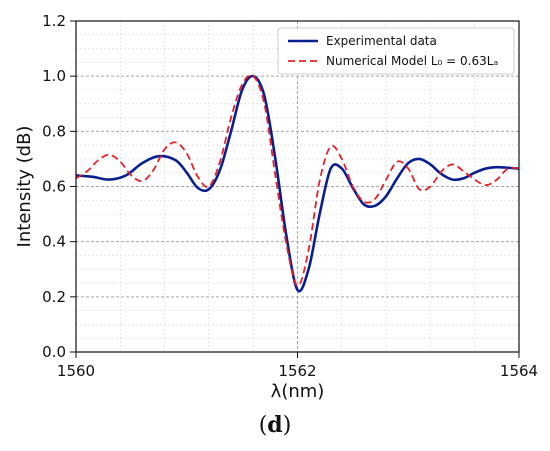 This screenshot has height=451, width=550. What do you see at coordinates (54, 131) in the screenshot?
I see `y-tick-label: 0.8` at bounding box center [54, 131].